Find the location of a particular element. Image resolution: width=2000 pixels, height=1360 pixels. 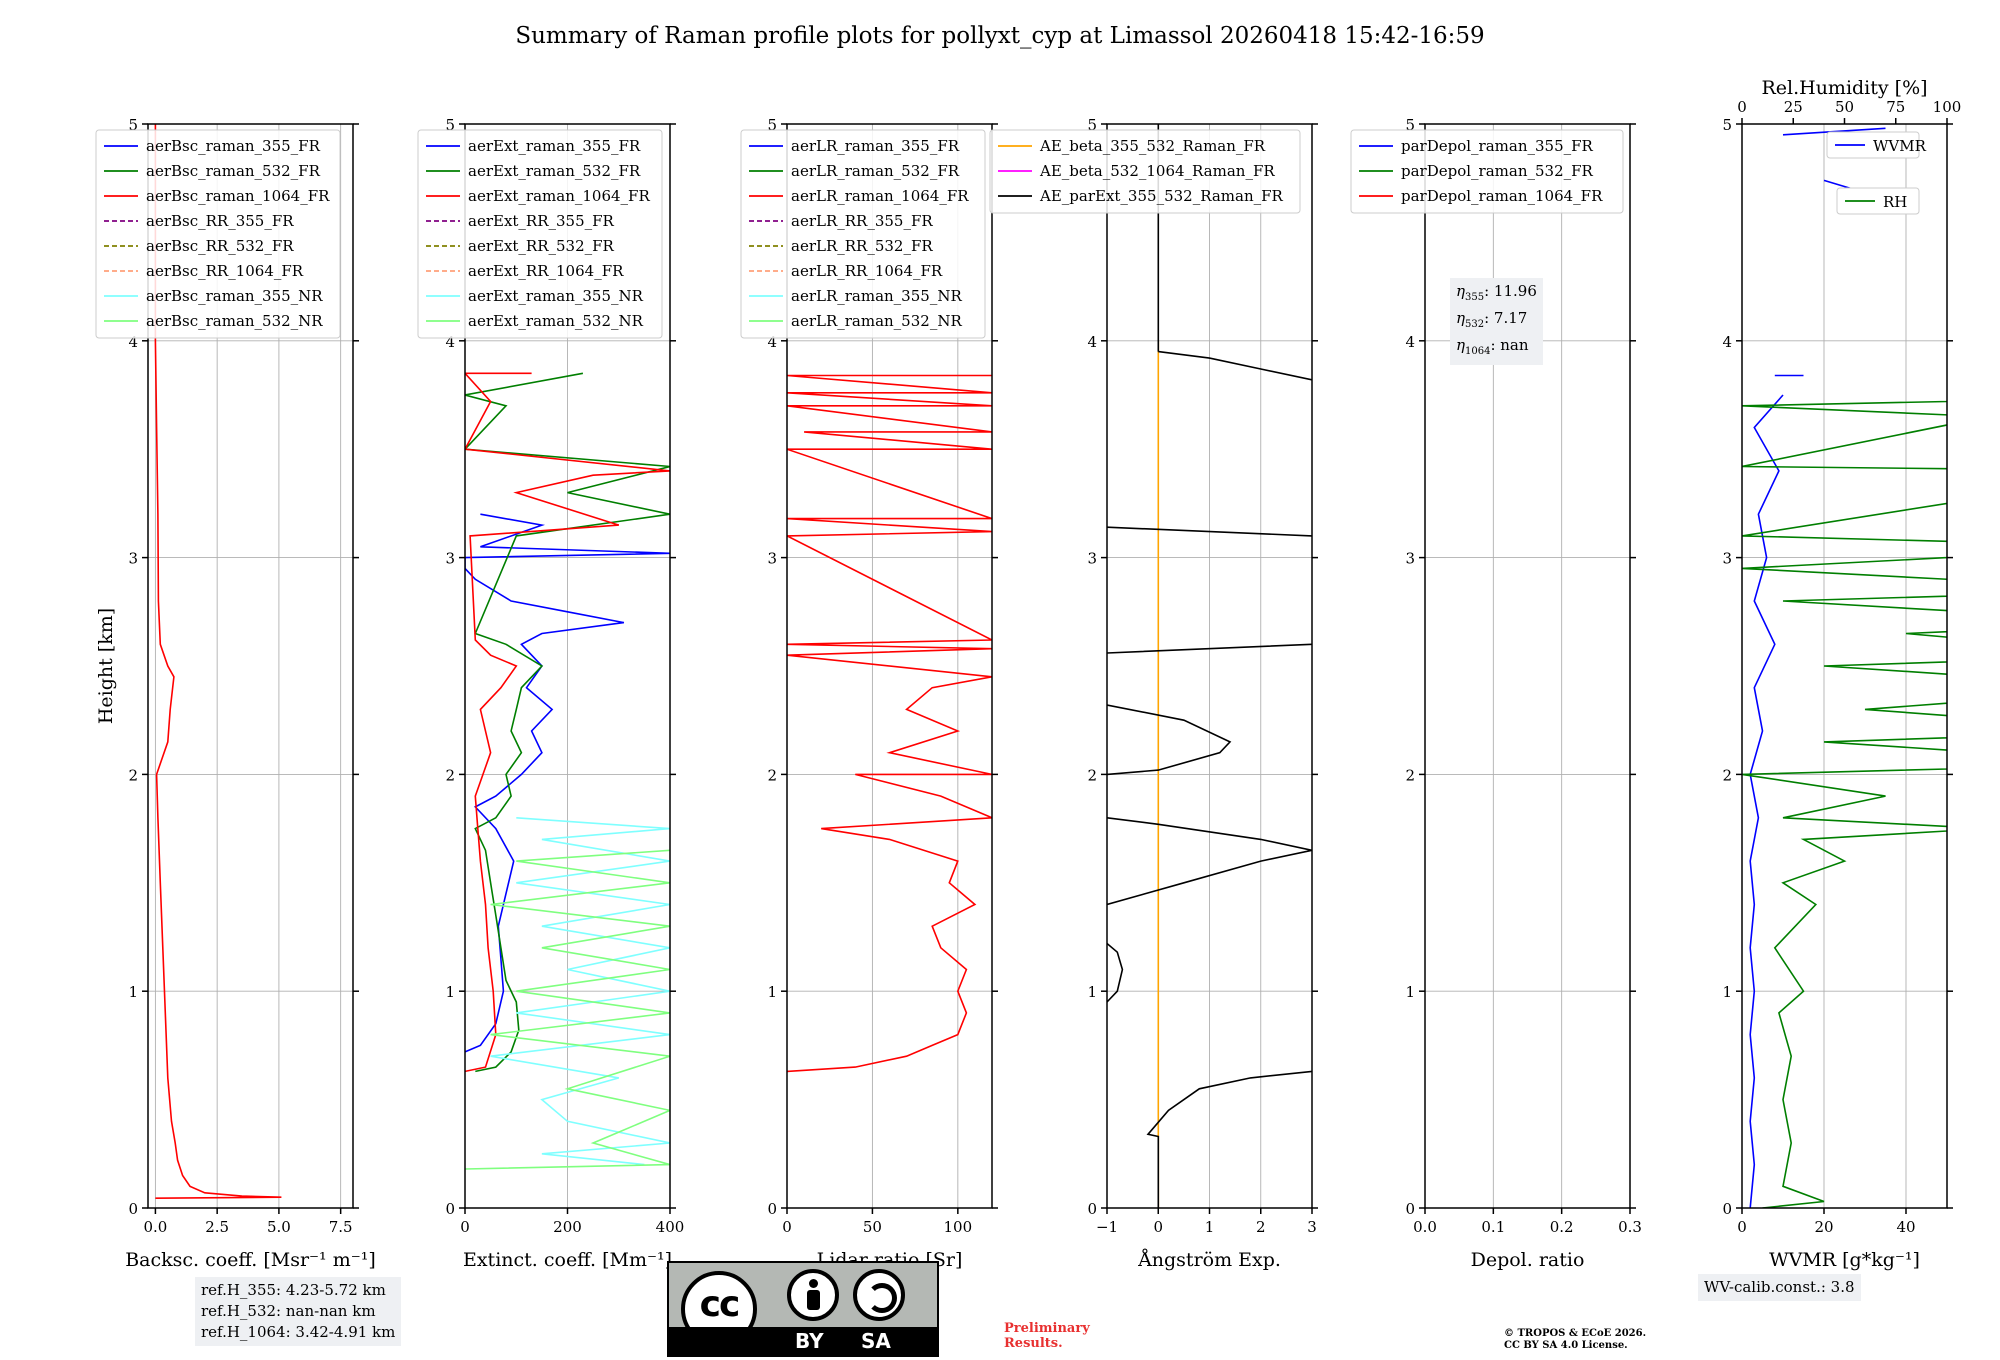

x-axis-label: WVMR [g*kg⁻¹] is located at coordinates (1844, 1260).